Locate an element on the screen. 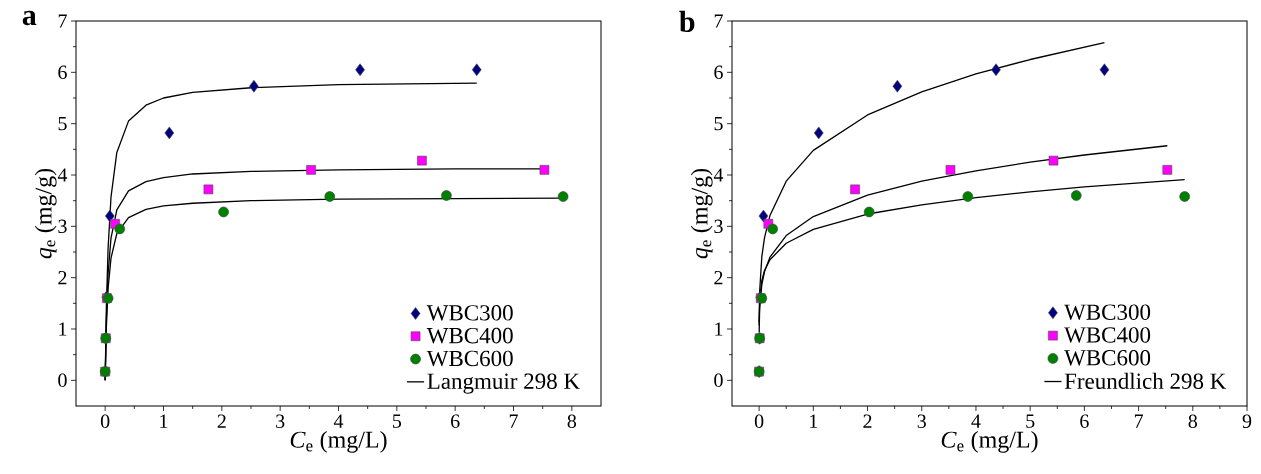  legend-label: Freundlich 298 K is located at coordinates (1145, 380).